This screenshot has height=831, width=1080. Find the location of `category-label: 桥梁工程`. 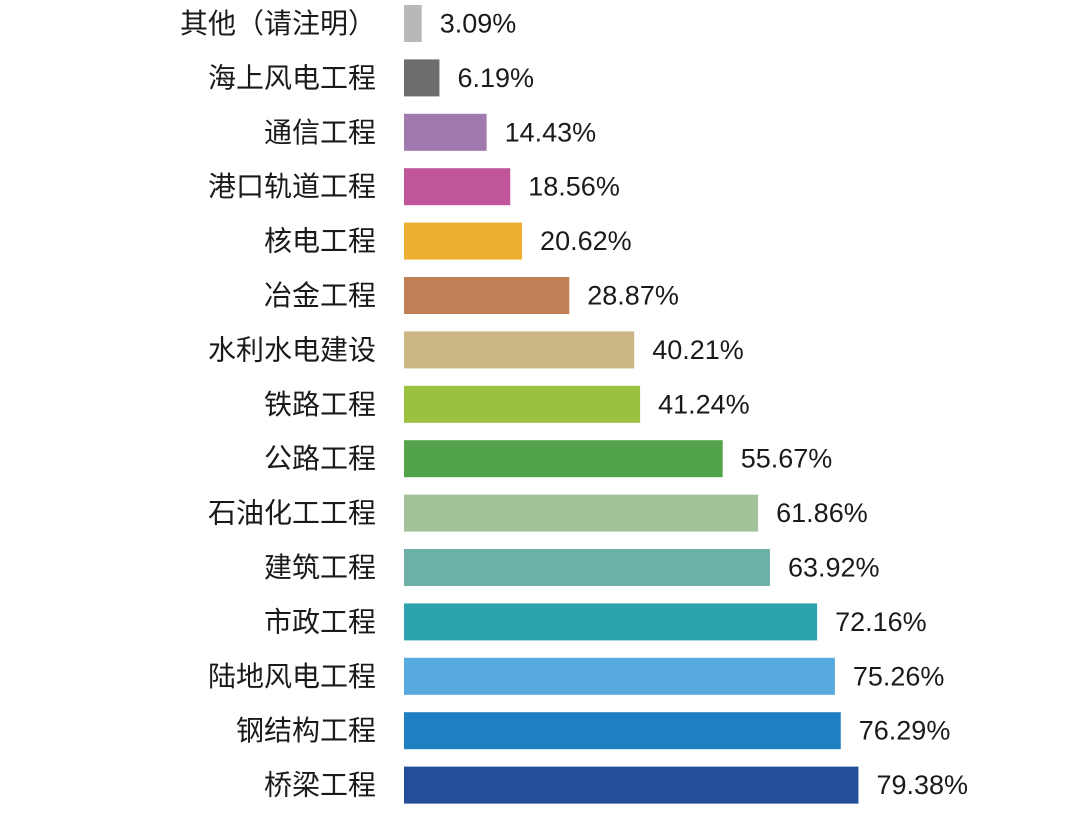

category-label: 桥梁工程 is located at coordinates (320, 785).